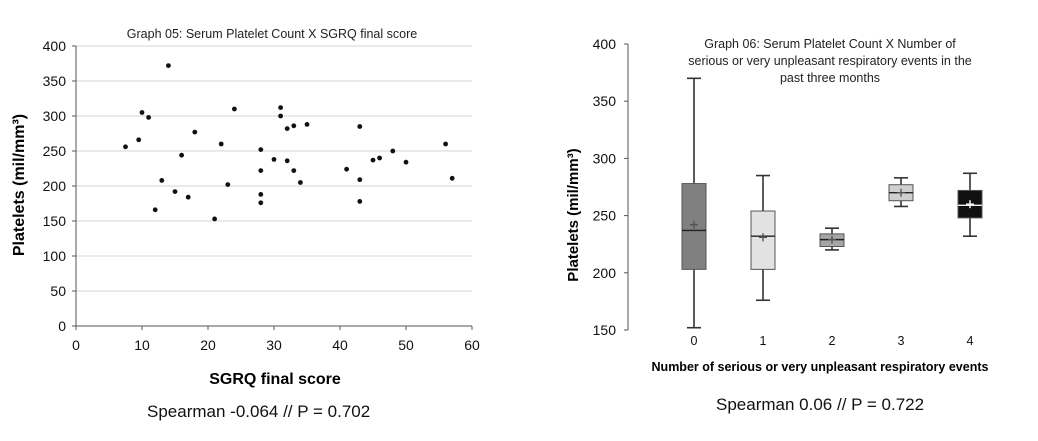 Image resolution: width=1038 pixels, height=441 pixels. What do you see at coordinates (259, 411) in the screenshot?
I see `scatter-spearman-caption: Spearman -0.064 // P = 0.702` at bounding box center [259, 411].